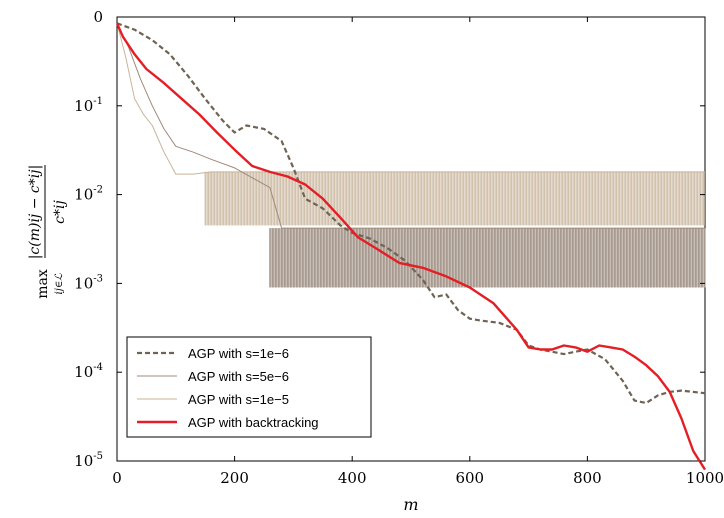  What do you see at coordinates (88, 460) in the screenshot?
I see `y-tick-label: 10⁻⁵` at bounding box center [88, 460].